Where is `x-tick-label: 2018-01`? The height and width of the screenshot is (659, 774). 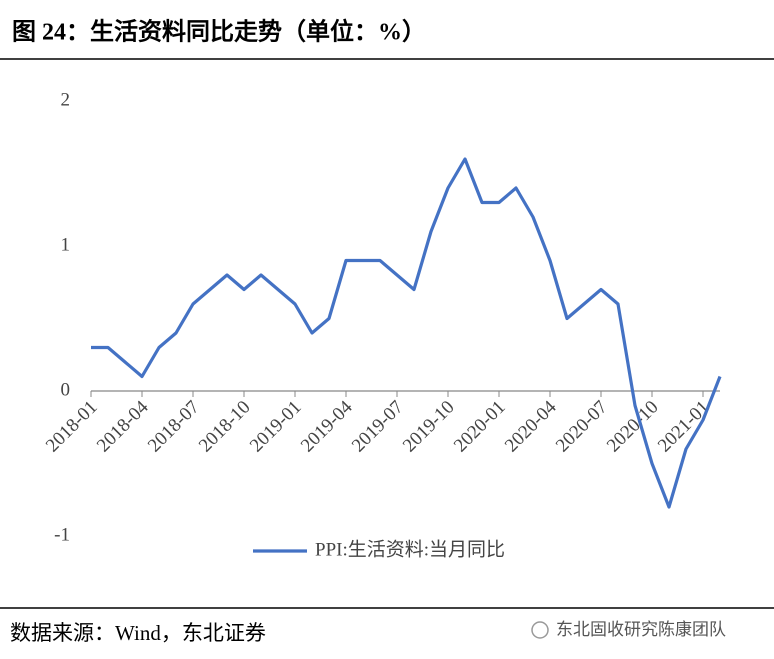
x-tick-label: 2018-01 is located at coordinates (72, 427).